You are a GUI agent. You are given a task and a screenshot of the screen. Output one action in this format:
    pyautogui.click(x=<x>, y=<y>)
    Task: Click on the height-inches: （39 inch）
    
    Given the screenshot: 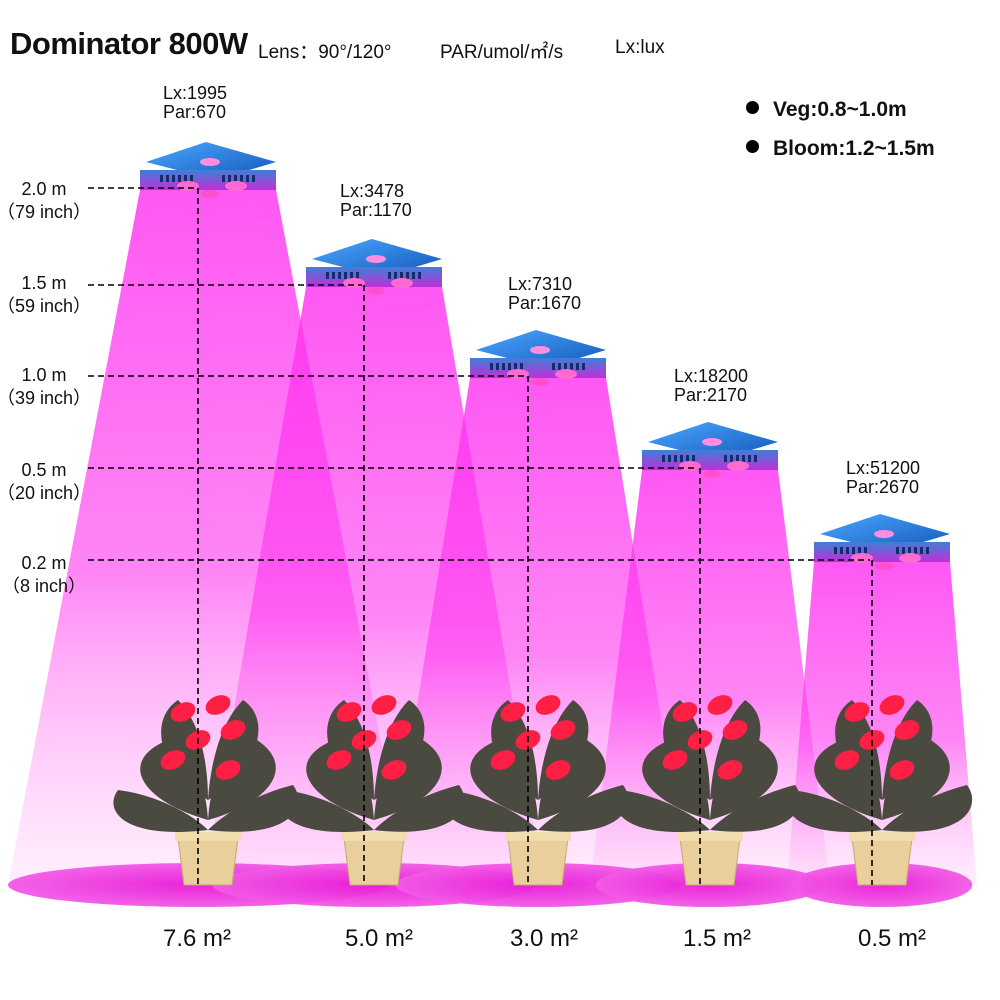 What is the action you would take?
    pyautogui.click(x=46, y=398)
    